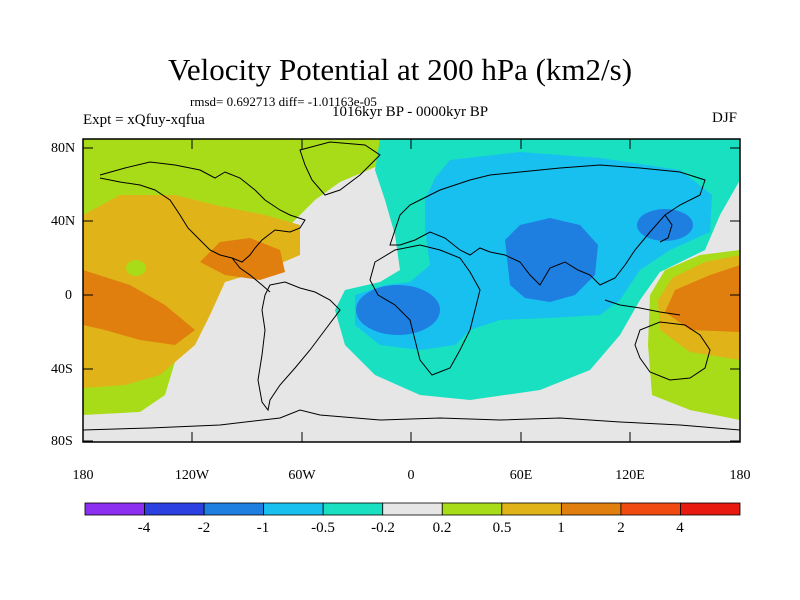  I want to click on colorbar-label: -2, so click(204, 528).